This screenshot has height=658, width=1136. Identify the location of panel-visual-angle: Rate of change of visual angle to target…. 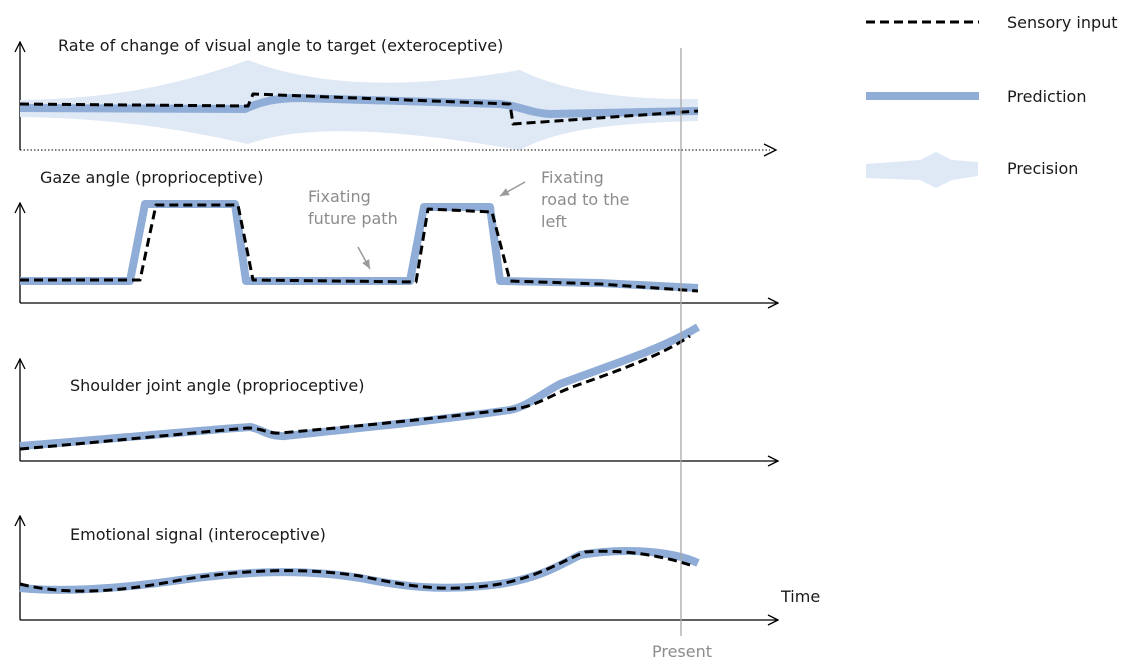
(398, 96).